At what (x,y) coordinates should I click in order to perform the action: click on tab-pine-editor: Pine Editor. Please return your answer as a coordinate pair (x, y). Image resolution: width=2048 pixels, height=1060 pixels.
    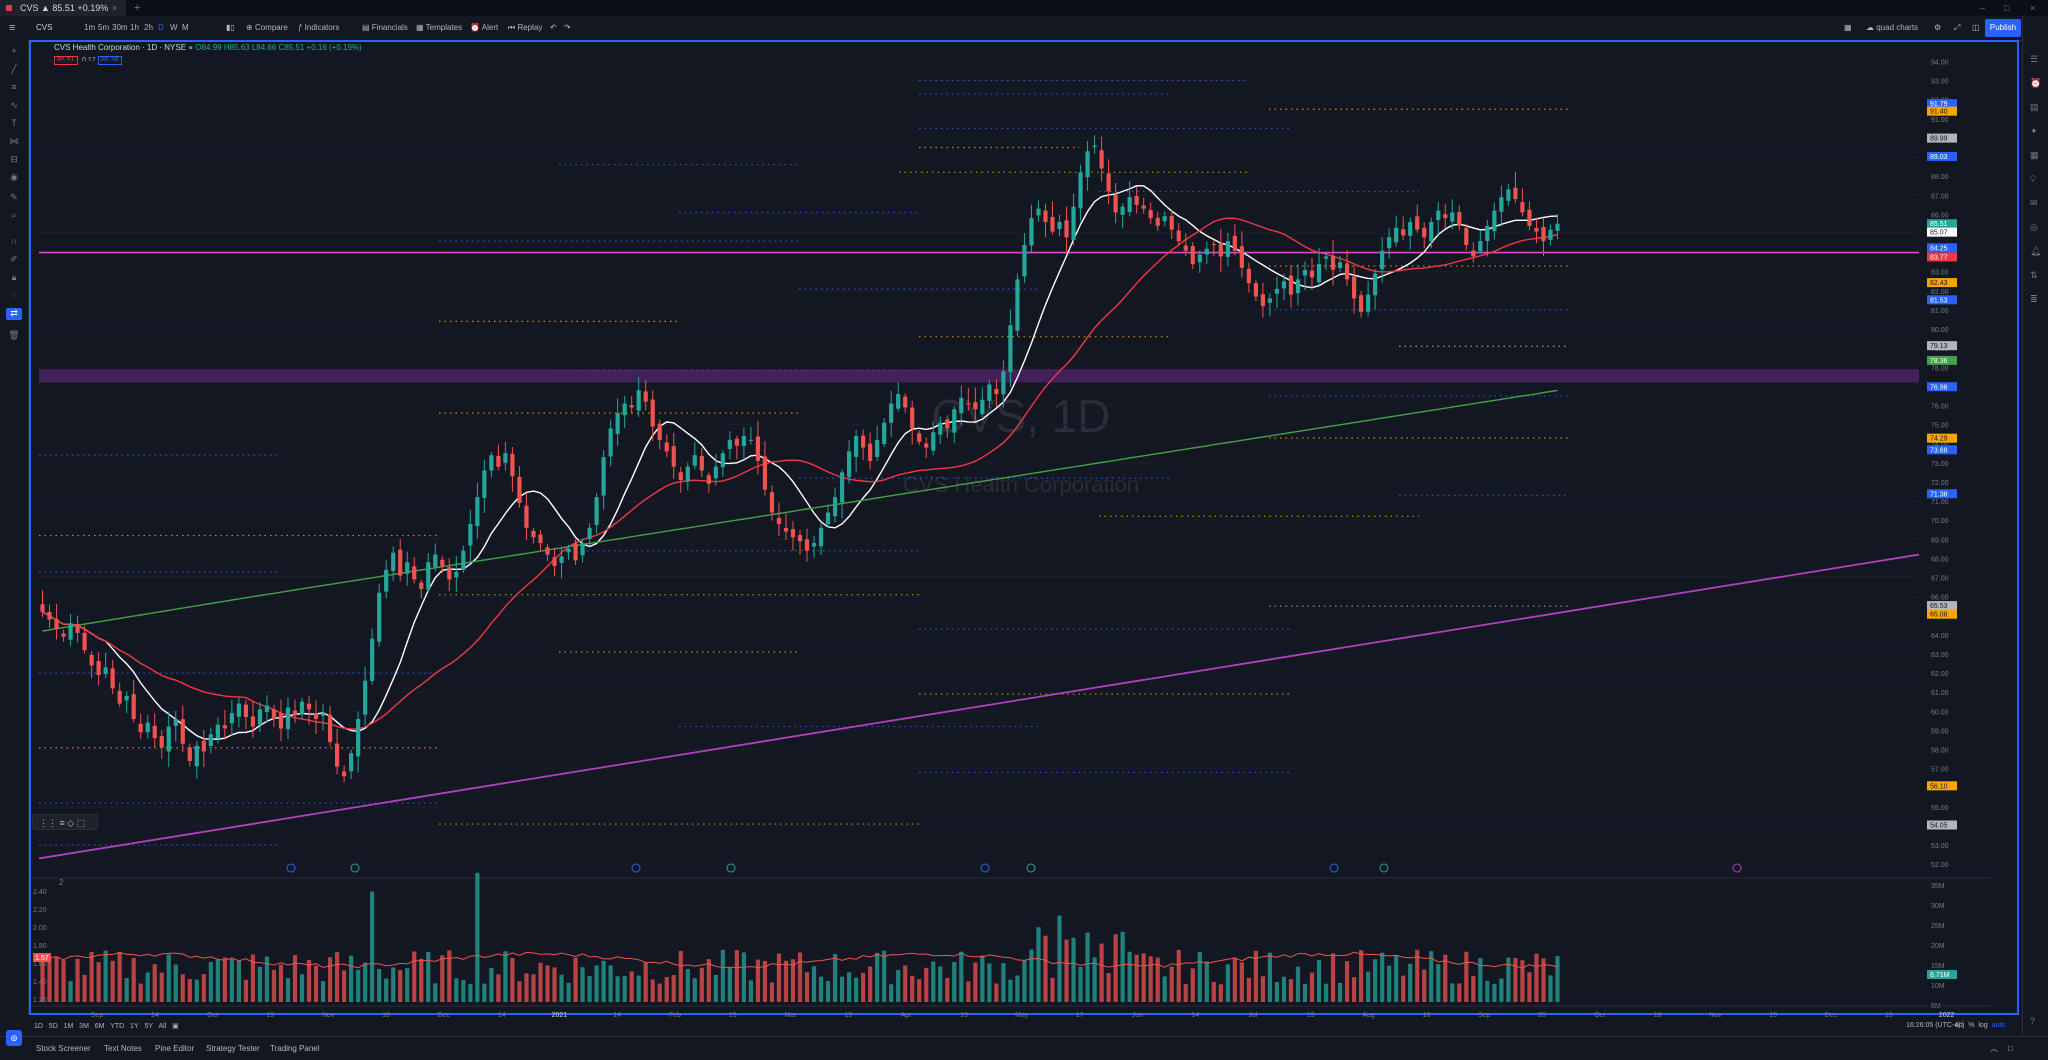
    Looking at the image, I should click on (175, 1048).